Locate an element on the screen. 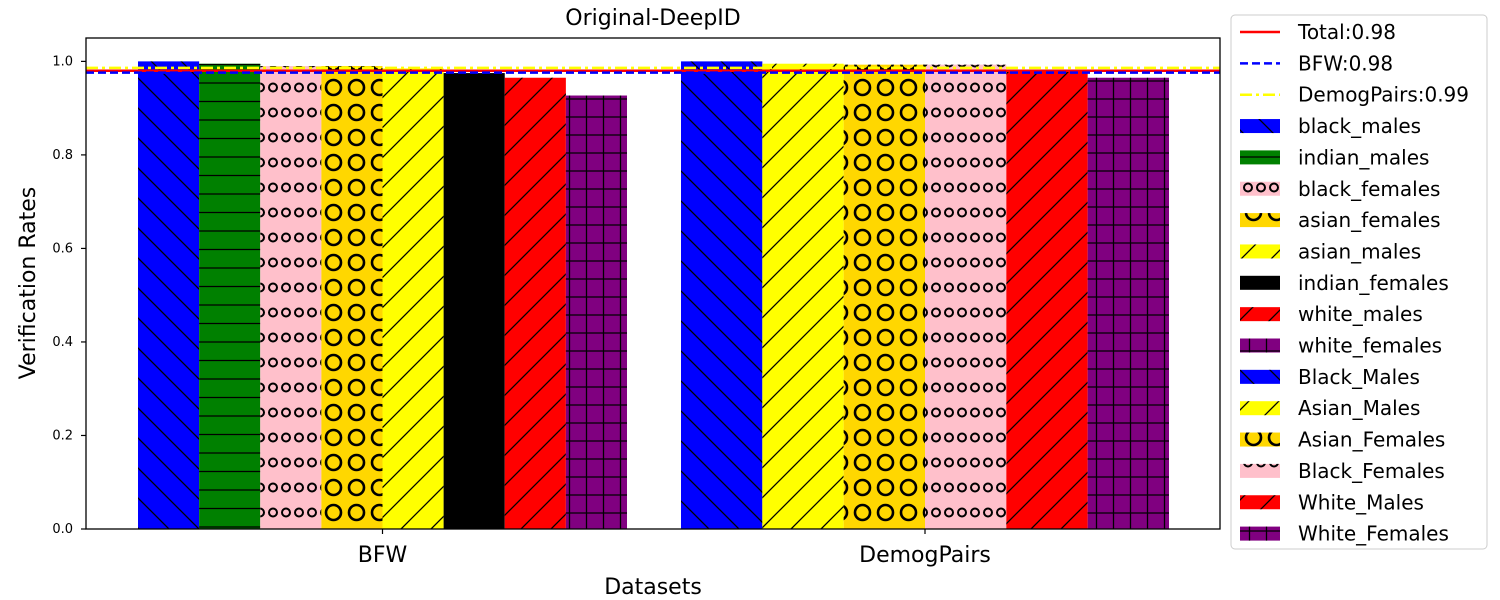 The height and width of the screenshot is (600, 1500). bar-hatch-bfw-black-females is located at coordinates (291, 298).